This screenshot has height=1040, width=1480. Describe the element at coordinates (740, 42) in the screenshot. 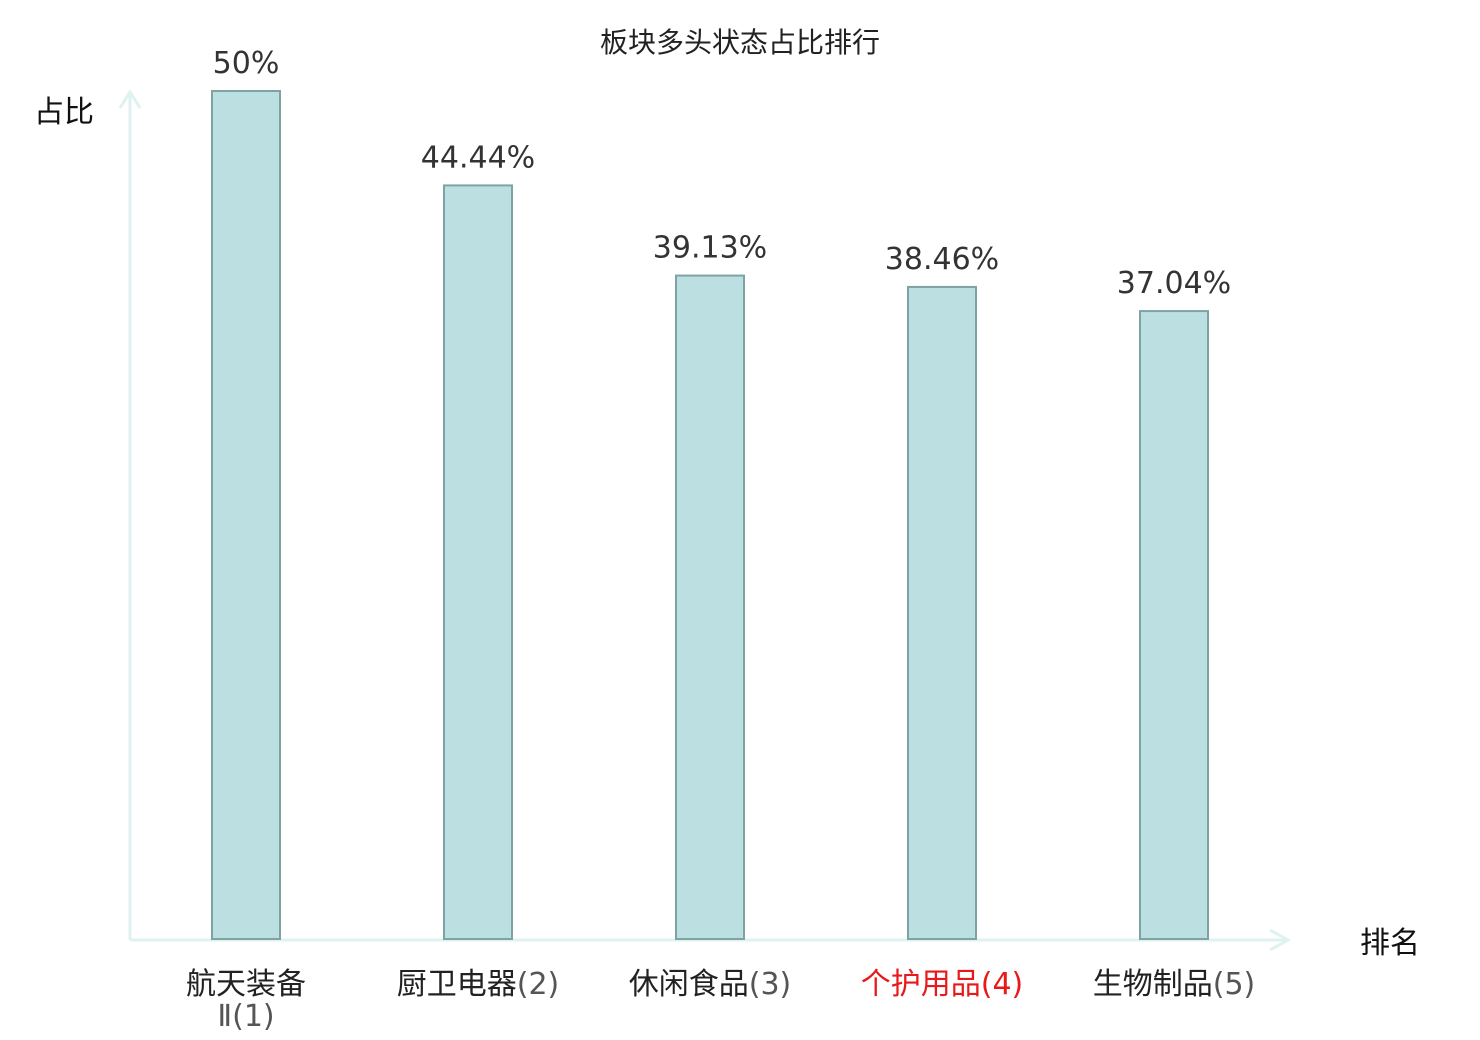

I see `chart-title: 板块多头状态占比排行` at that location.